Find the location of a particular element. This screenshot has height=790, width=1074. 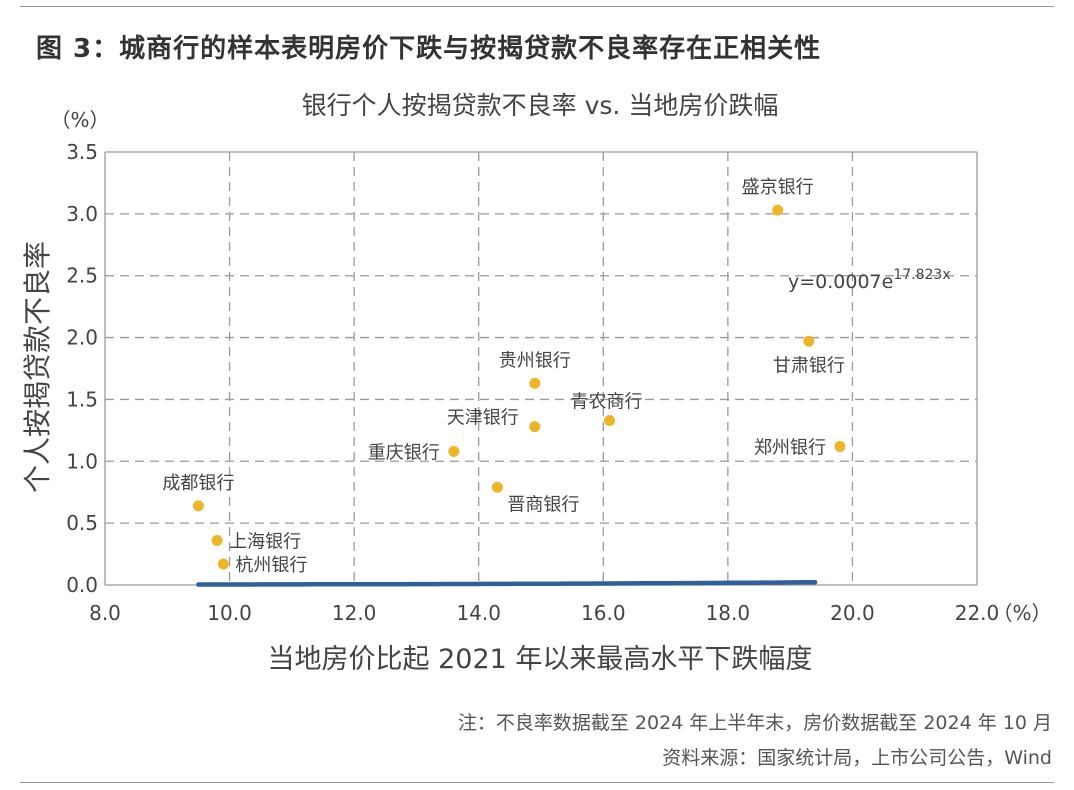

y-tick-label: 2.0 is located at coordinates (82, 338).